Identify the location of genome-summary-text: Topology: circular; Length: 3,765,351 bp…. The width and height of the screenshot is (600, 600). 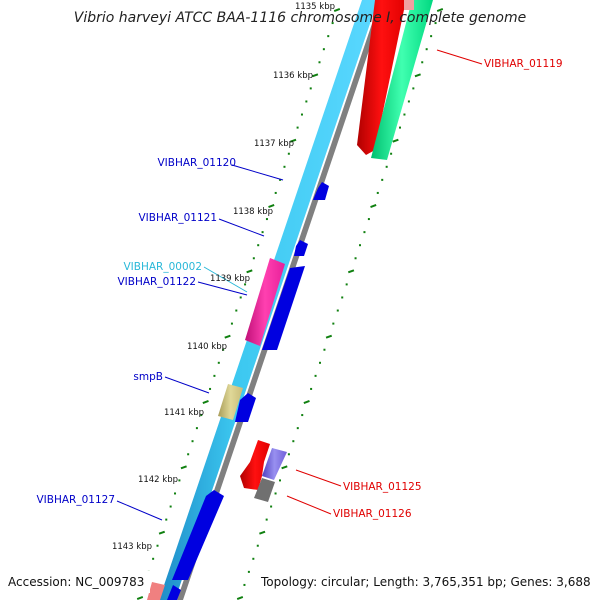
(425, 582).